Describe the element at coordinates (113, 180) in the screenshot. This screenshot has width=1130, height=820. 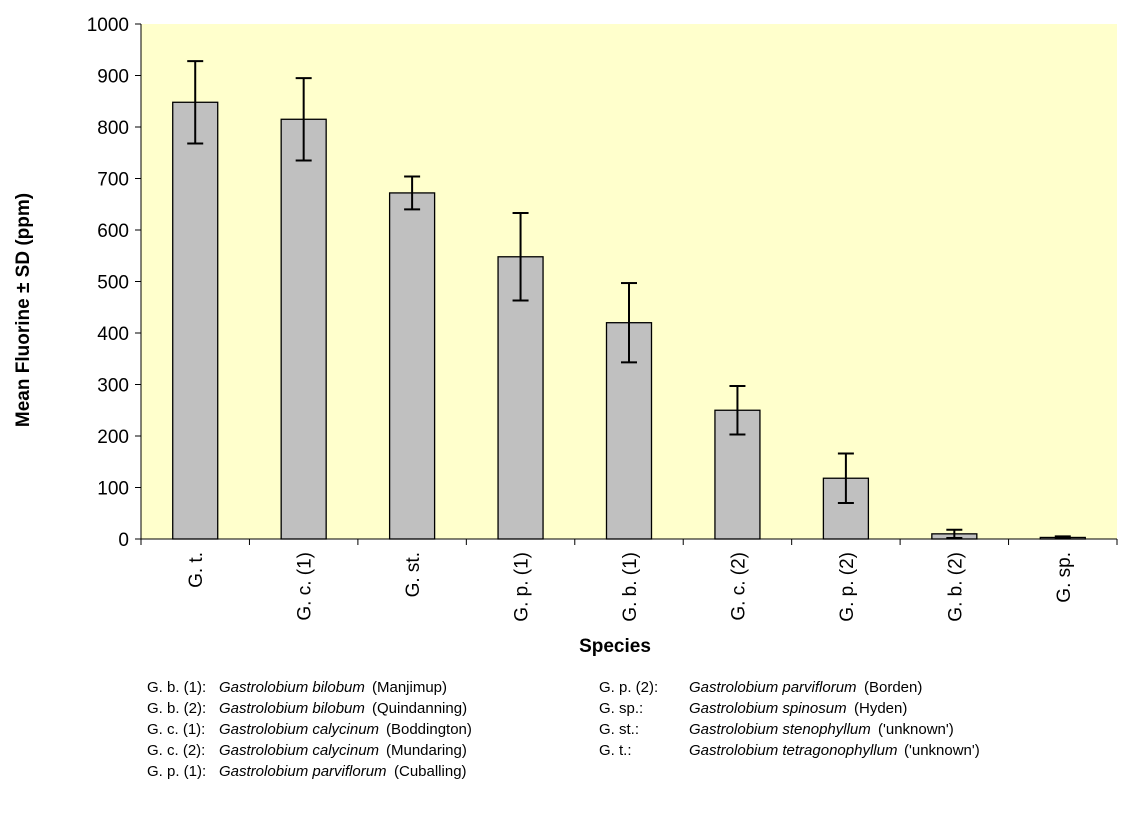
I see `y-tick-label: 700` at that location.